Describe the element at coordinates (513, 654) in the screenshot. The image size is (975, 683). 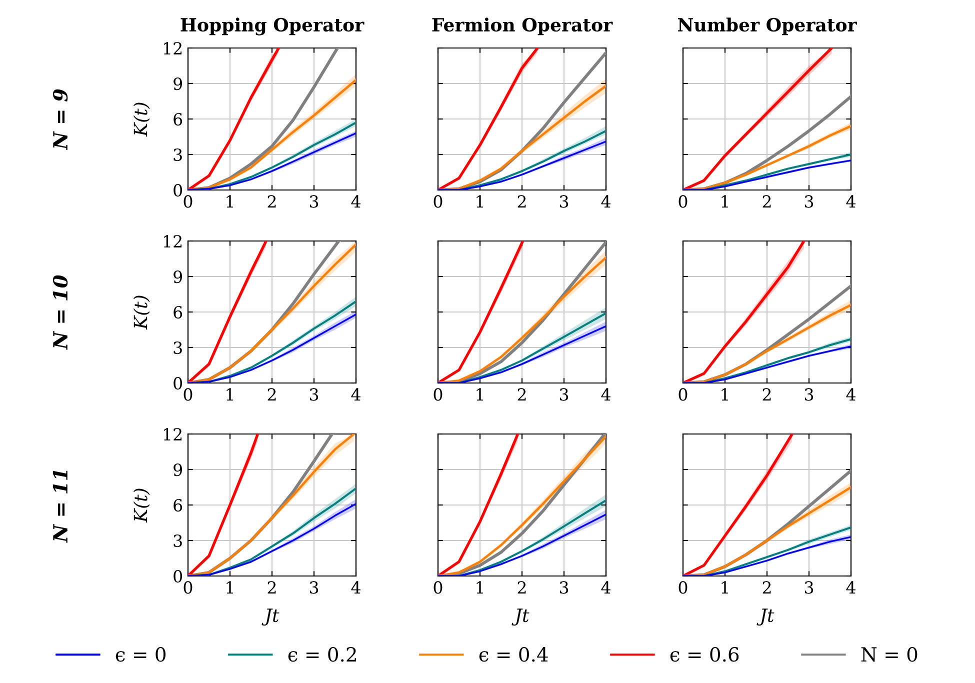
I see `legend-label: ϵ = 0.4` at that location.